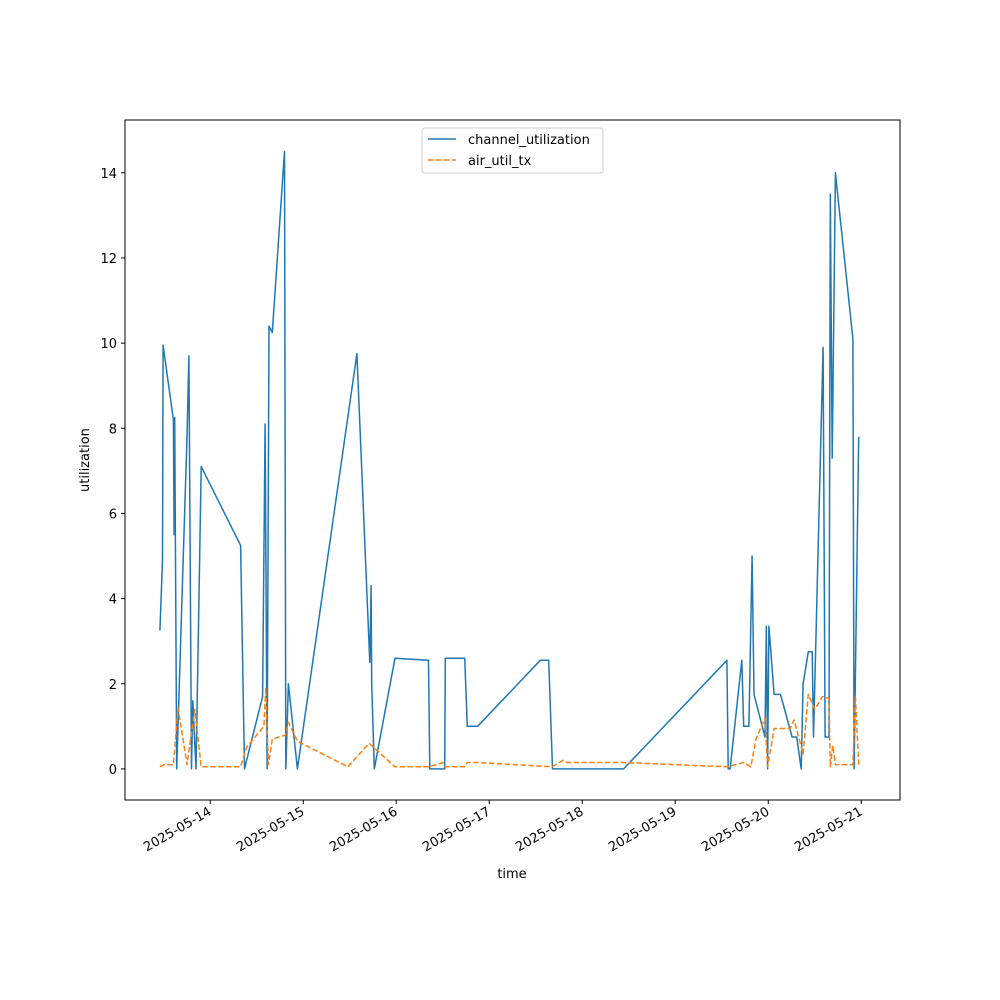 Image resolution: width=1000 pixels, height=1000 pixels. I want to click on y-tick-label: 4, so click(113, 600).